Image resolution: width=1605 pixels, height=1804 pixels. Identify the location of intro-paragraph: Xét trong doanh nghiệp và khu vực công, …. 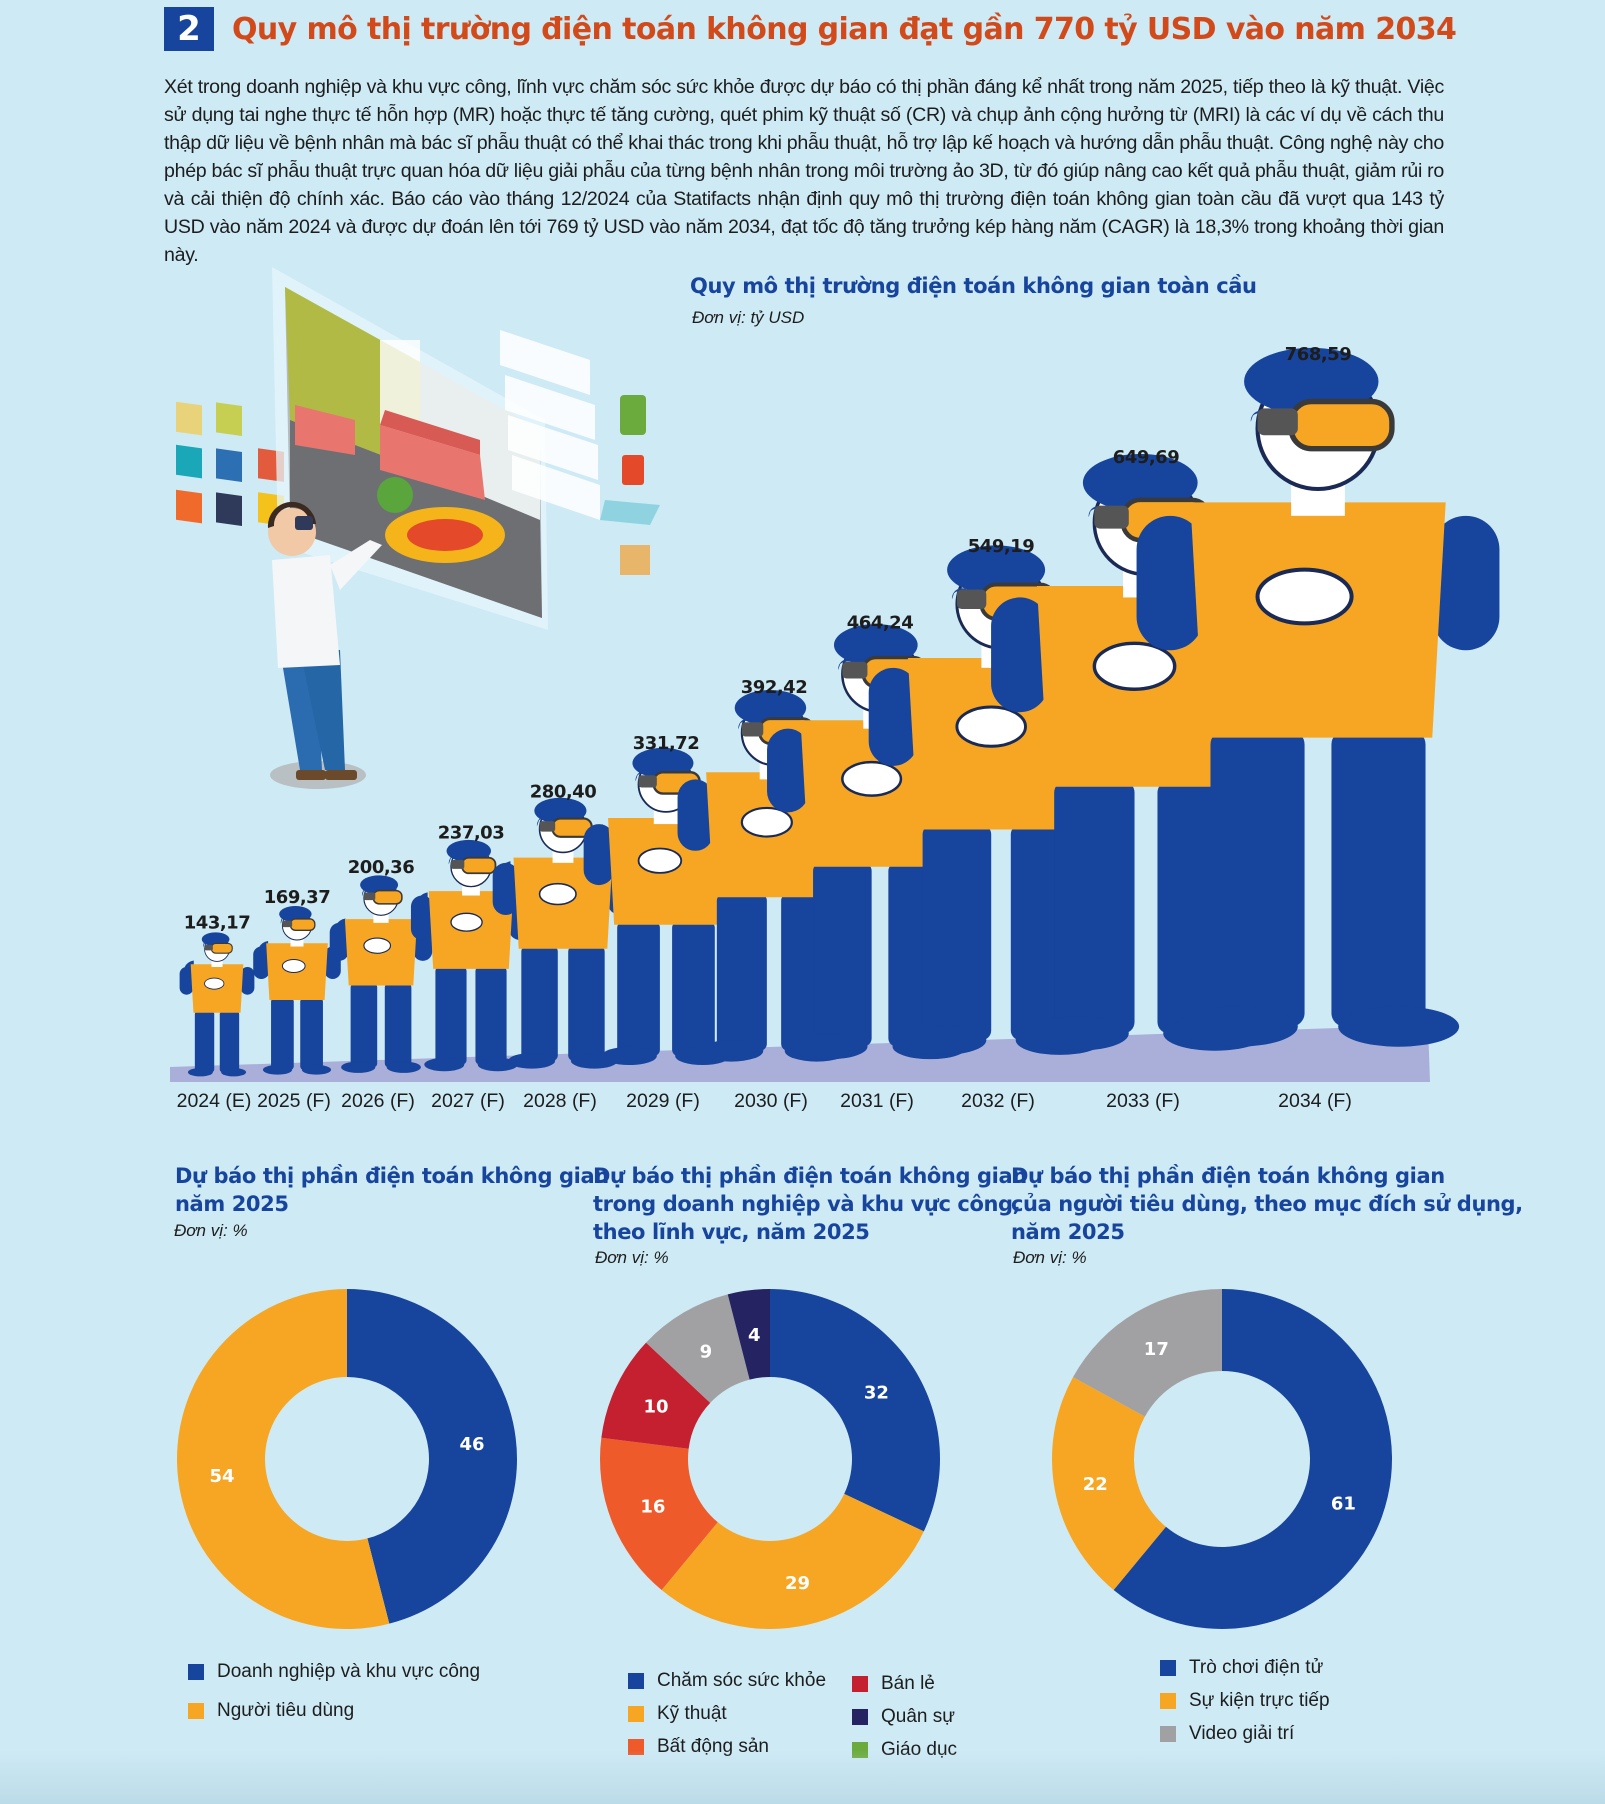
(804, 171).